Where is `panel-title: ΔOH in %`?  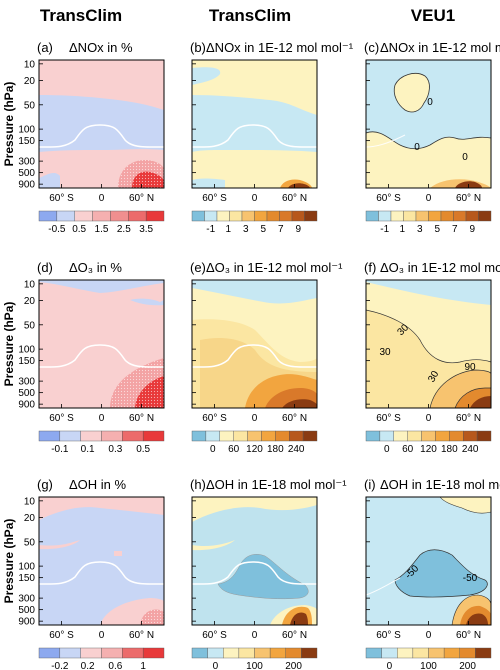
panel-title: ΔOH in % is located at coordinates (98, 484).